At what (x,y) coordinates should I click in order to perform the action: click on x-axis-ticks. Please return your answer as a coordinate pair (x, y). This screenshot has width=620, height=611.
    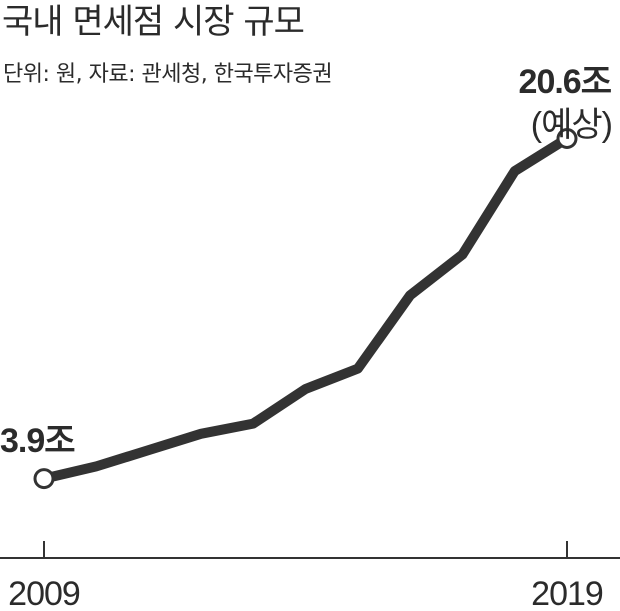
    Looking at the image, I should click on (305, 549).